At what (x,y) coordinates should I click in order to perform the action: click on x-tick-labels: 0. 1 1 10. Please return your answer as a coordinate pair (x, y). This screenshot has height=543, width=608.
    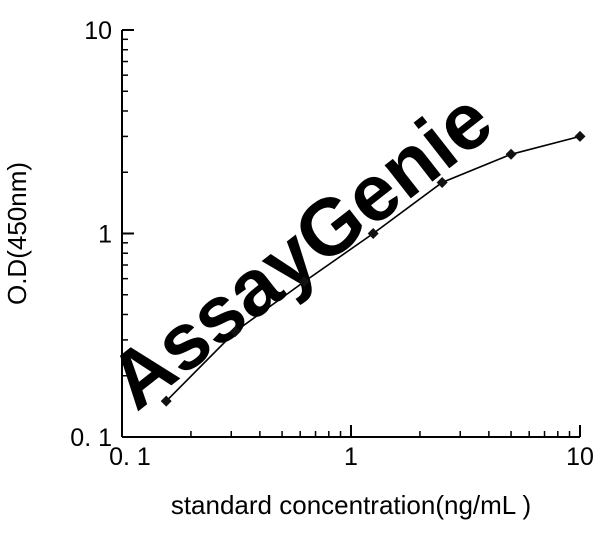
    Looking at the image, I should click on (351, 457).